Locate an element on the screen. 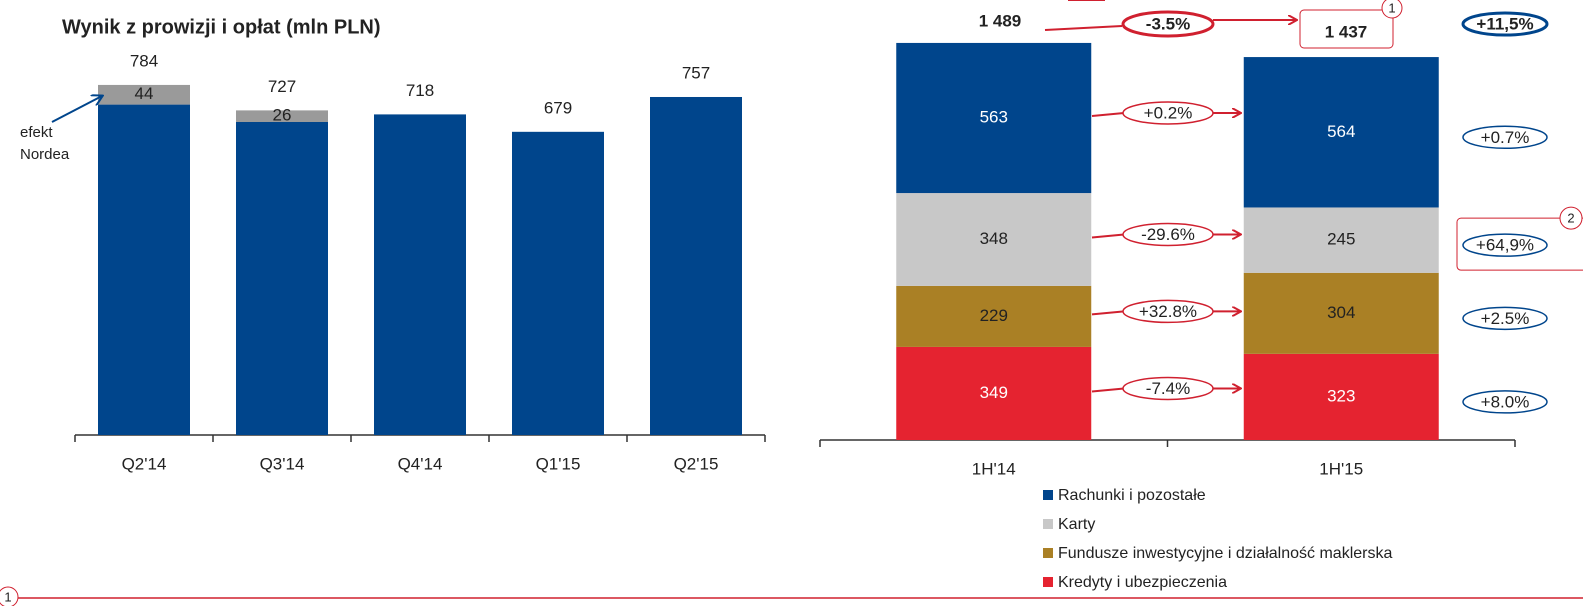 Image resolution: width=1583 pixels, height=606 pixels. change-label: -7.4% is located at coordinates (1168, 388).